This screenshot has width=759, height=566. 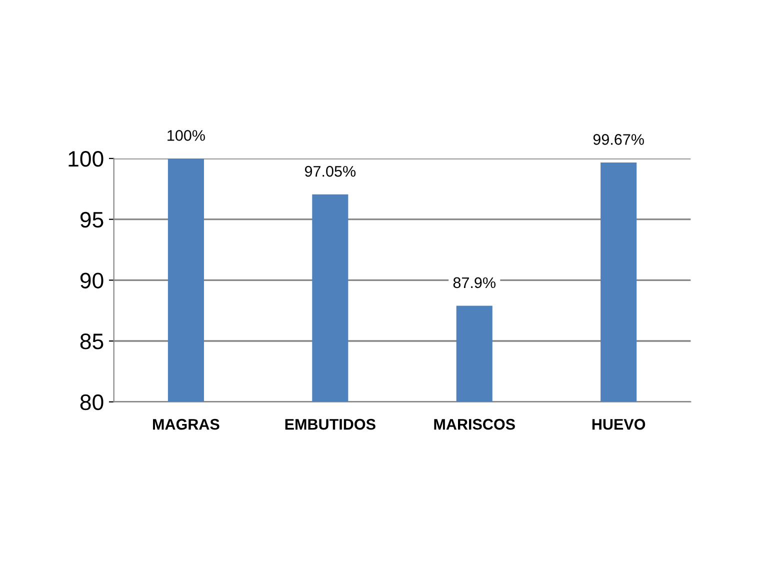 I want to click on x-tick-label: HUEVO, so click(x=619, y=424).